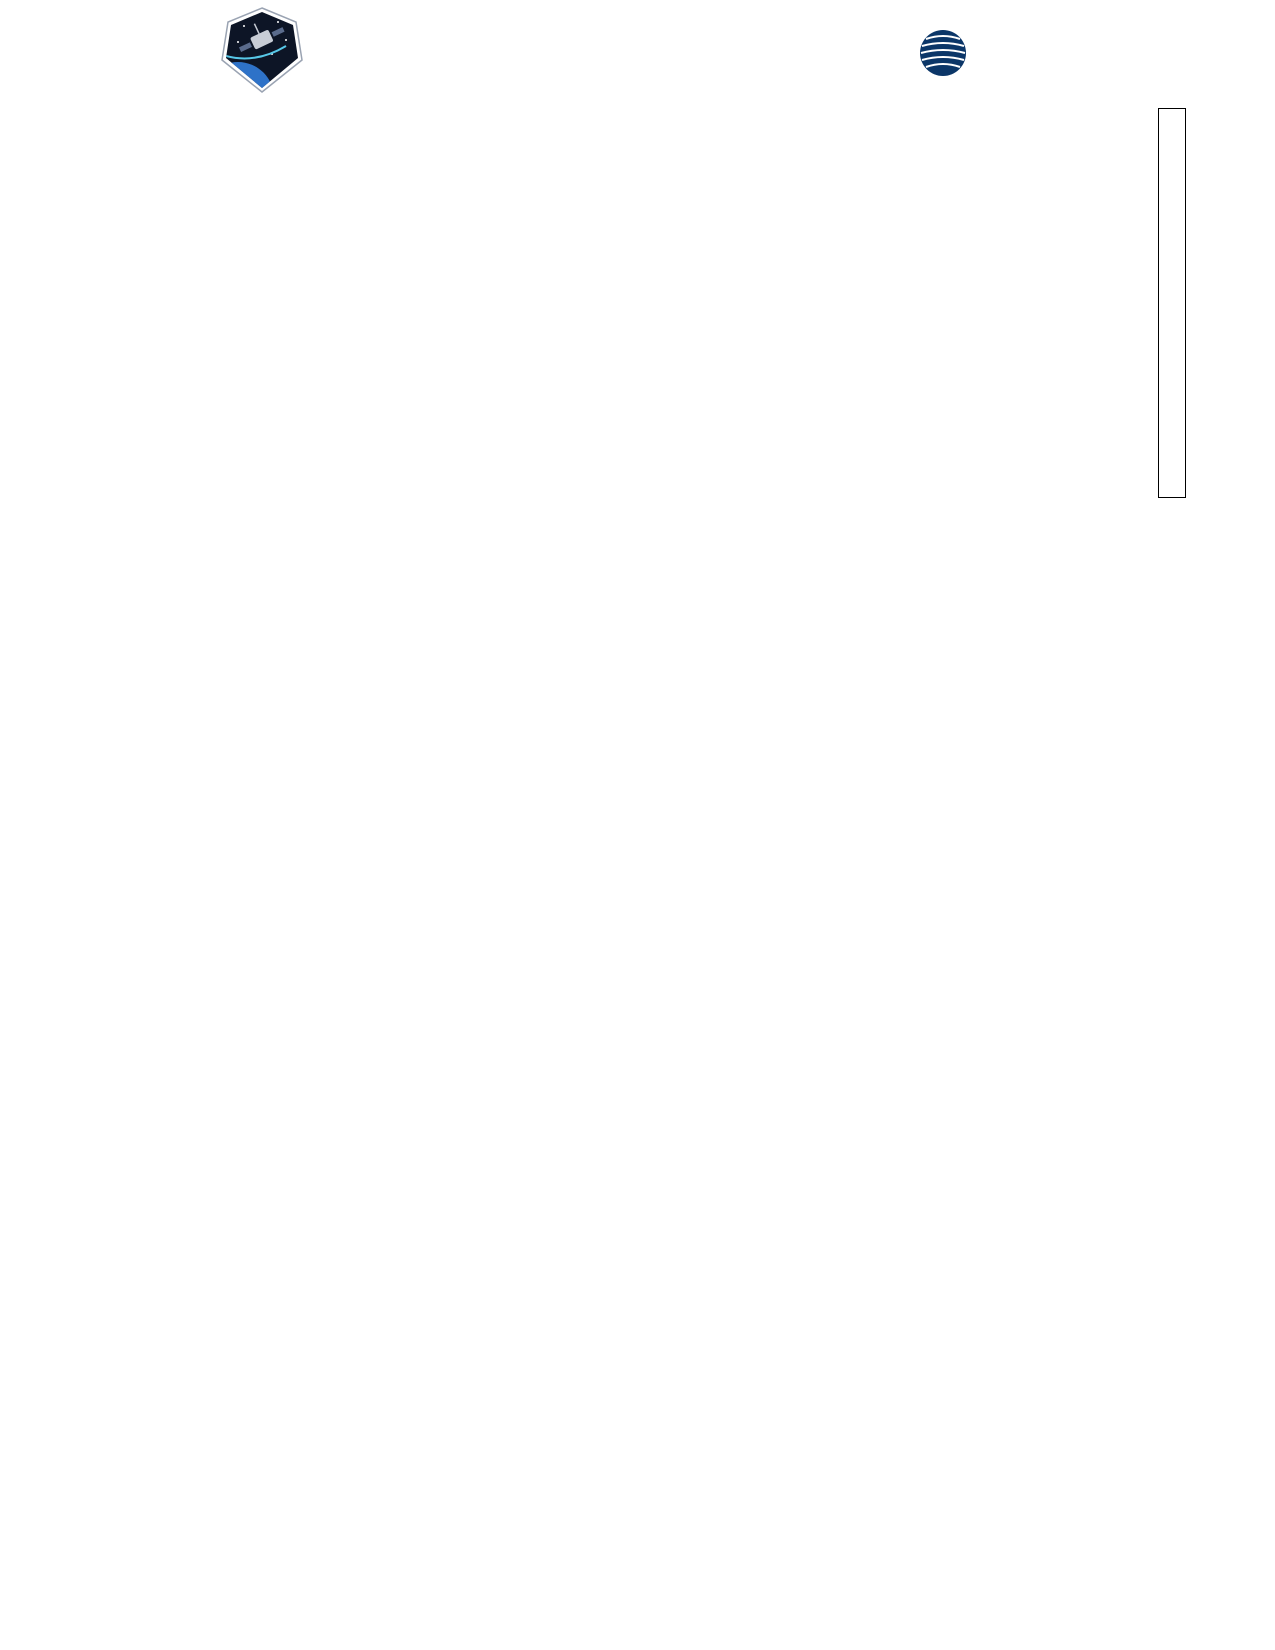 The image size is (1275, 1650). Describe the element at coordinates (620, 34) in the screenshot. I see `title-block` at that location.